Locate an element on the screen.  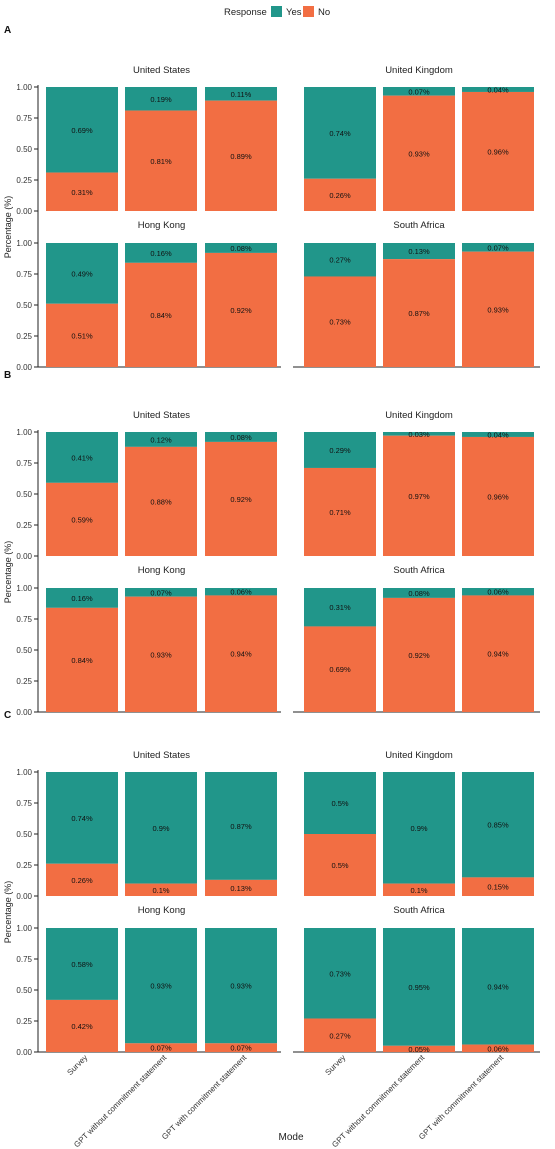
data-label-yes: 0.13% is located at coordinates (419, 251).